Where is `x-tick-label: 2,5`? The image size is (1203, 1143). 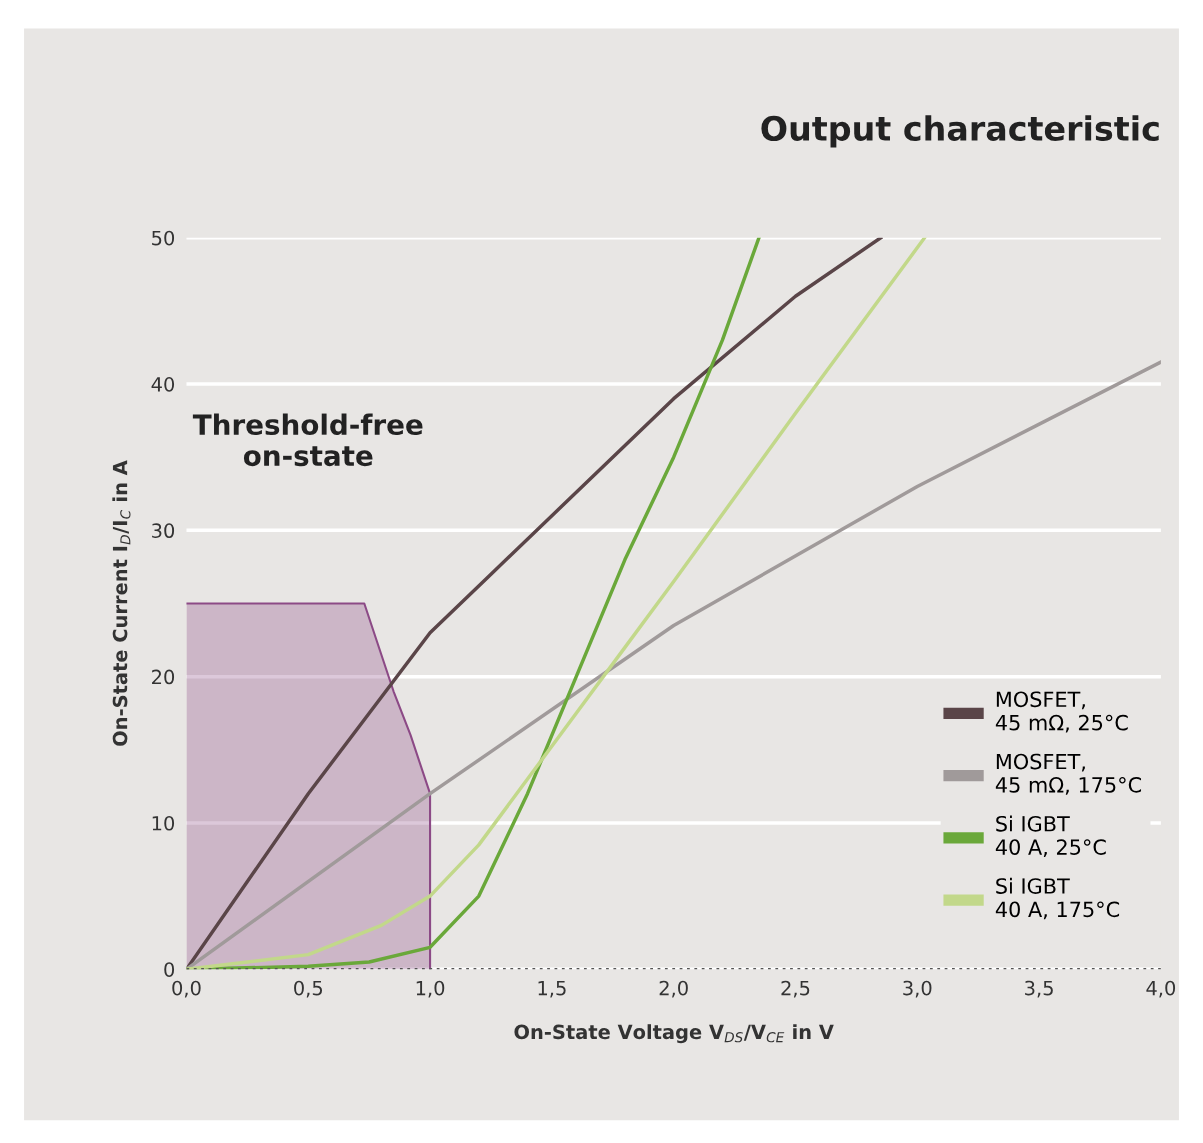 x-tick-label: 2,5 is located at coordinates (795, 989).